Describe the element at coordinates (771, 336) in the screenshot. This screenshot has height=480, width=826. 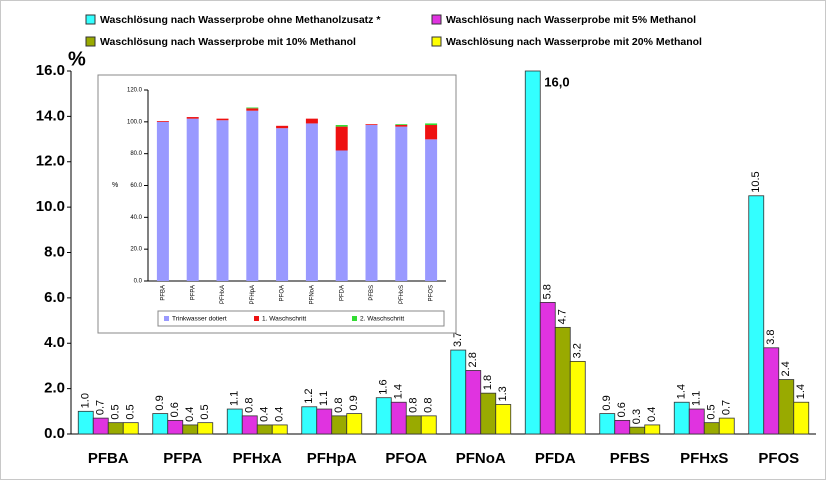
I see `value-label: 3.8` at that location.